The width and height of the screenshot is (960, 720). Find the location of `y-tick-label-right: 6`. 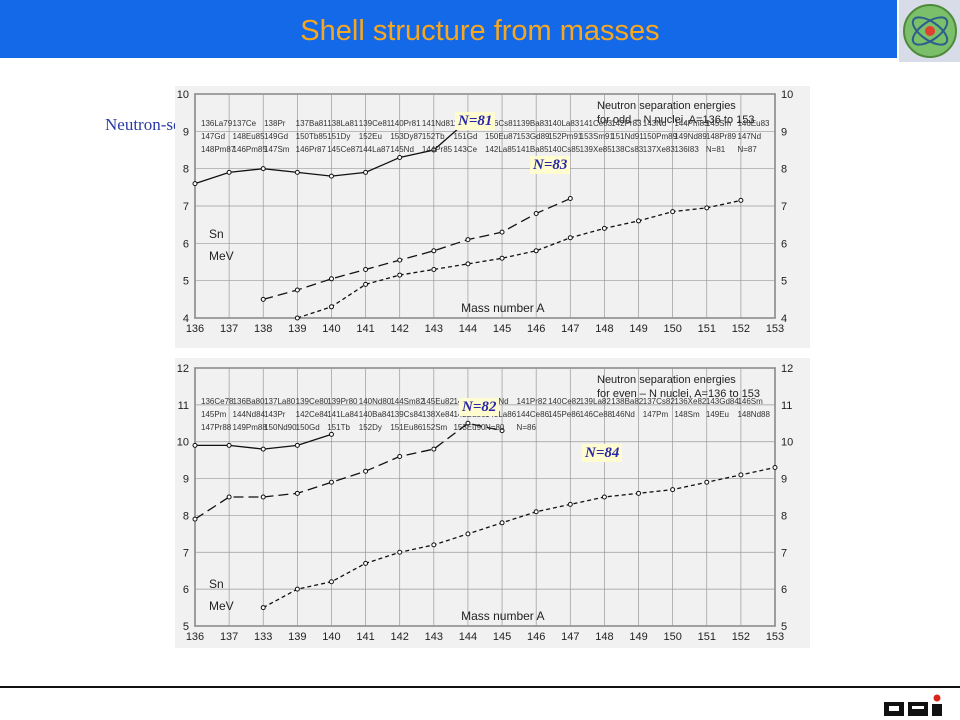

y-tick-label-right: 6 is located at coordinates (784, 244).